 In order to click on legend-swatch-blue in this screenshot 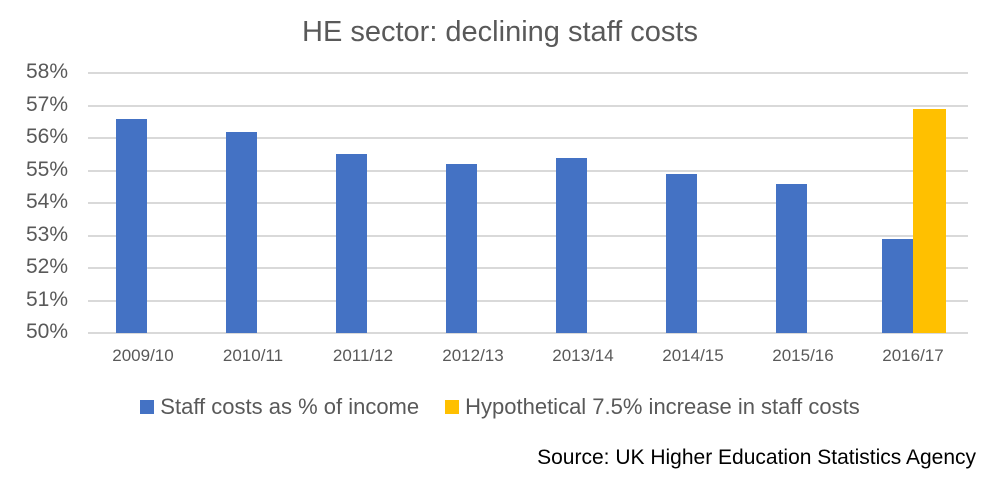, I will do `click(147, 407)`.